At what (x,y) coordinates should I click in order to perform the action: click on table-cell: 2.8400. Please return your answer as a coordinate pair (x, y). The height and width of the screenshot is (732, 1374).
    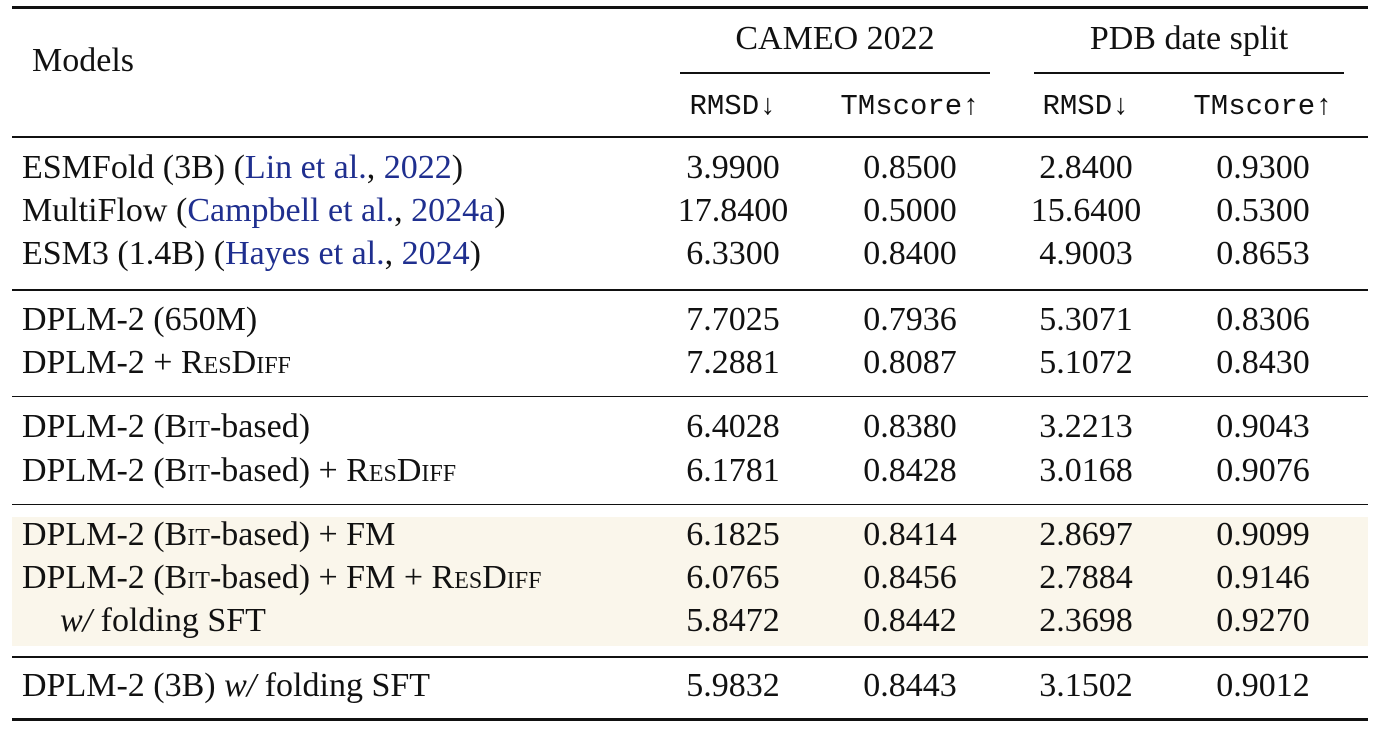
    Looking at the image, I should click on (1086, 167).